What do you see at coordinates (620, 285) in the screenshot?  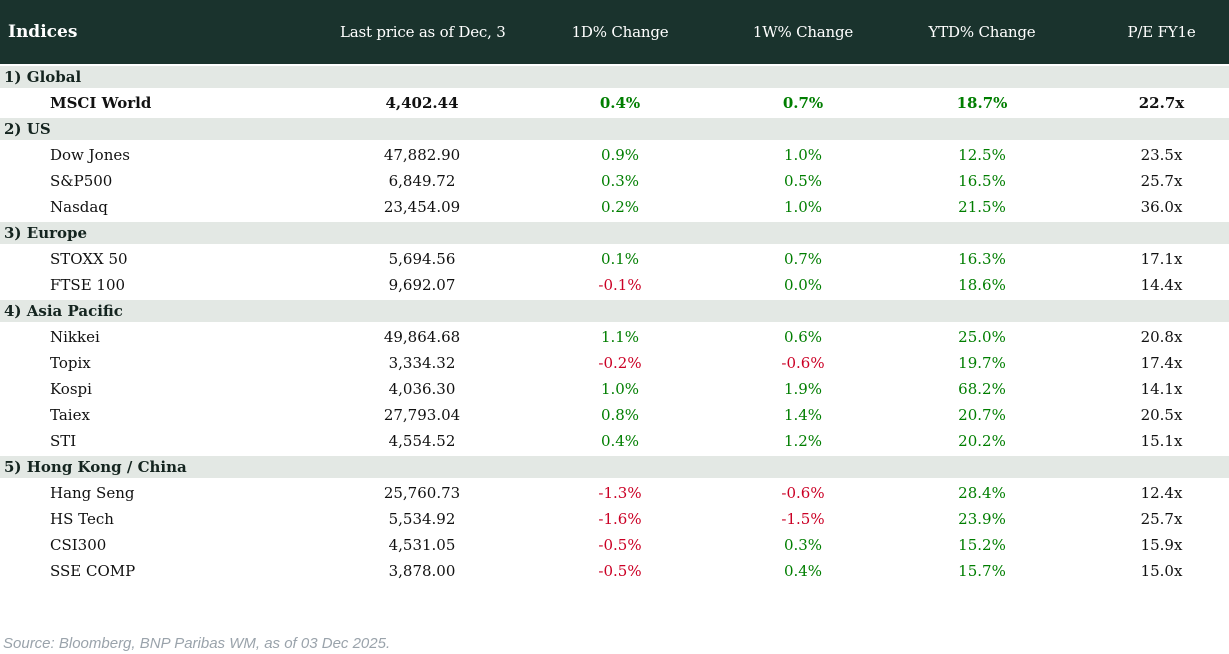 I see `1d-change-cell: -0.1%` at bounding box center [620, 285].